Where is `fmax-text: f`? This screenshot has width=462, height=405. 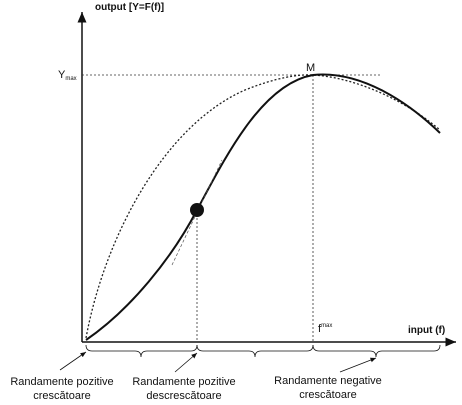
fmax-text: f is located at coordinates (320, 329).